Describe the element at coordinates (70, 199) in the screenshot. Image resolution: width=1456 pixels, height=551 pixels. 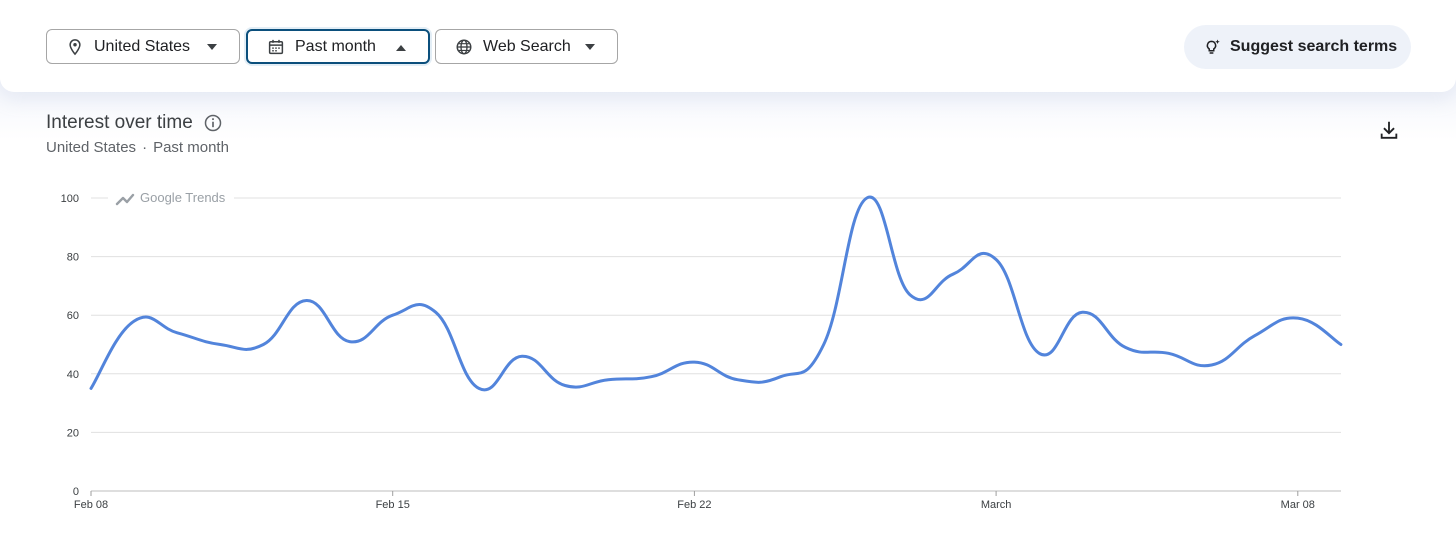
I see `y-tick-label: 100` at that location.